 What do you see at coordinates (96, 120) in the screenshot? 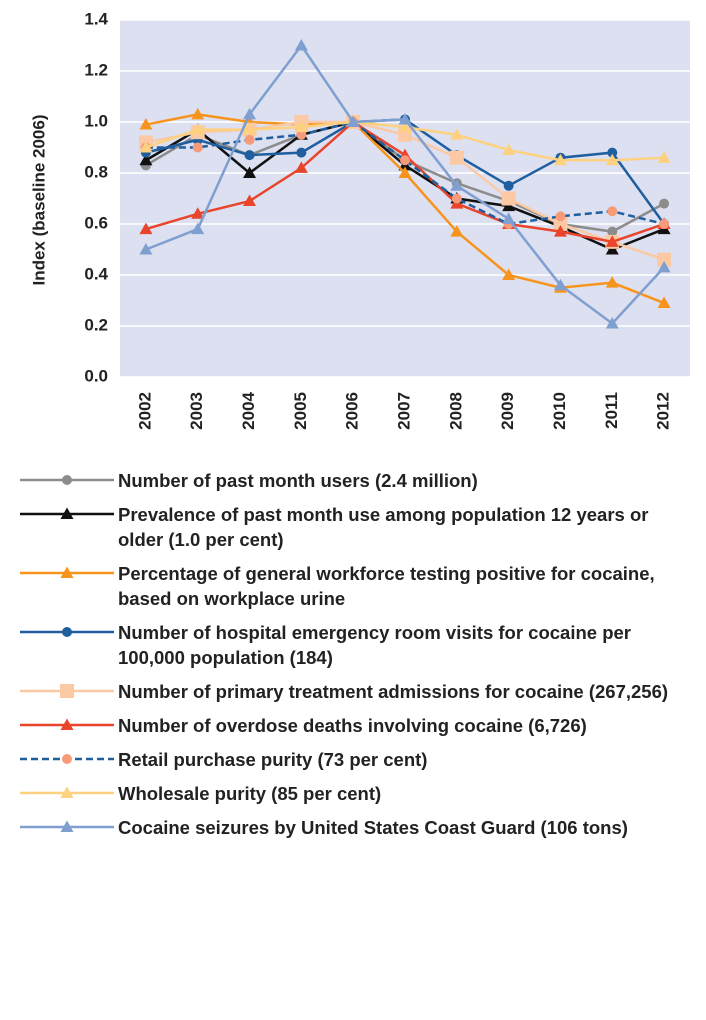
I see `y-tick-label: 1.0` at bounding box center [96, 120].